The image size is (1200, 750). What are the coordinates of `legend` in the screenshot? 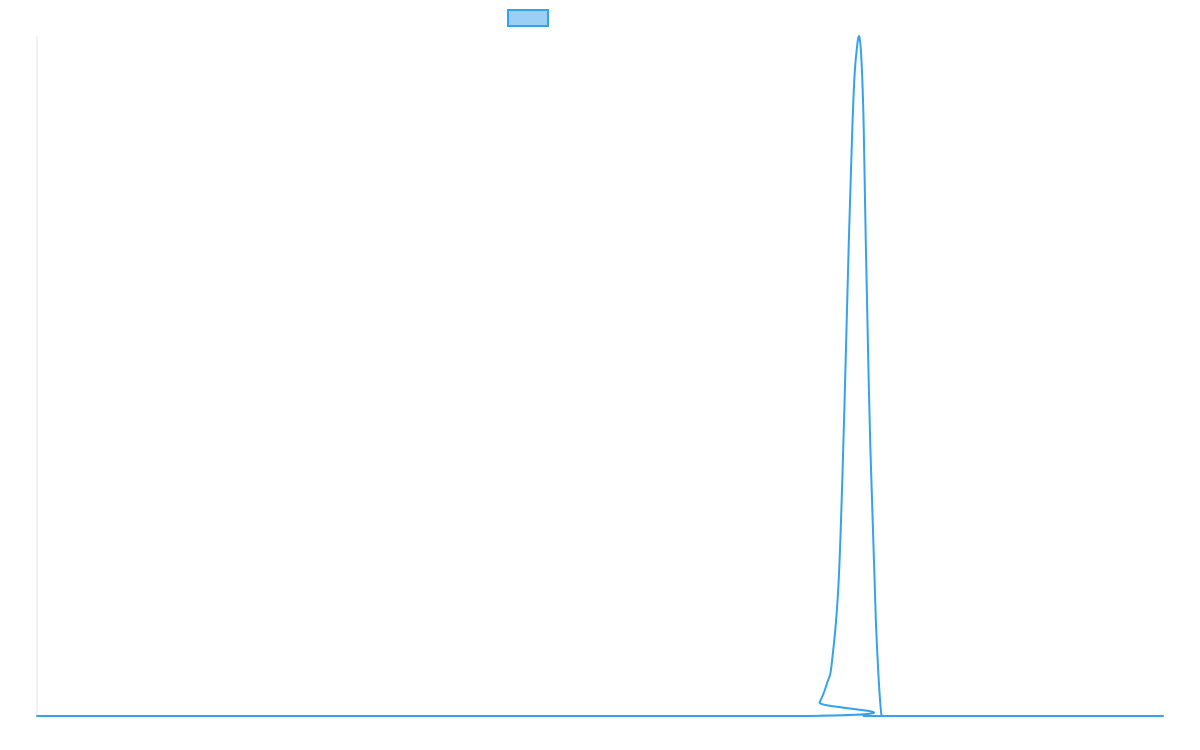 It's located at (528, 18).